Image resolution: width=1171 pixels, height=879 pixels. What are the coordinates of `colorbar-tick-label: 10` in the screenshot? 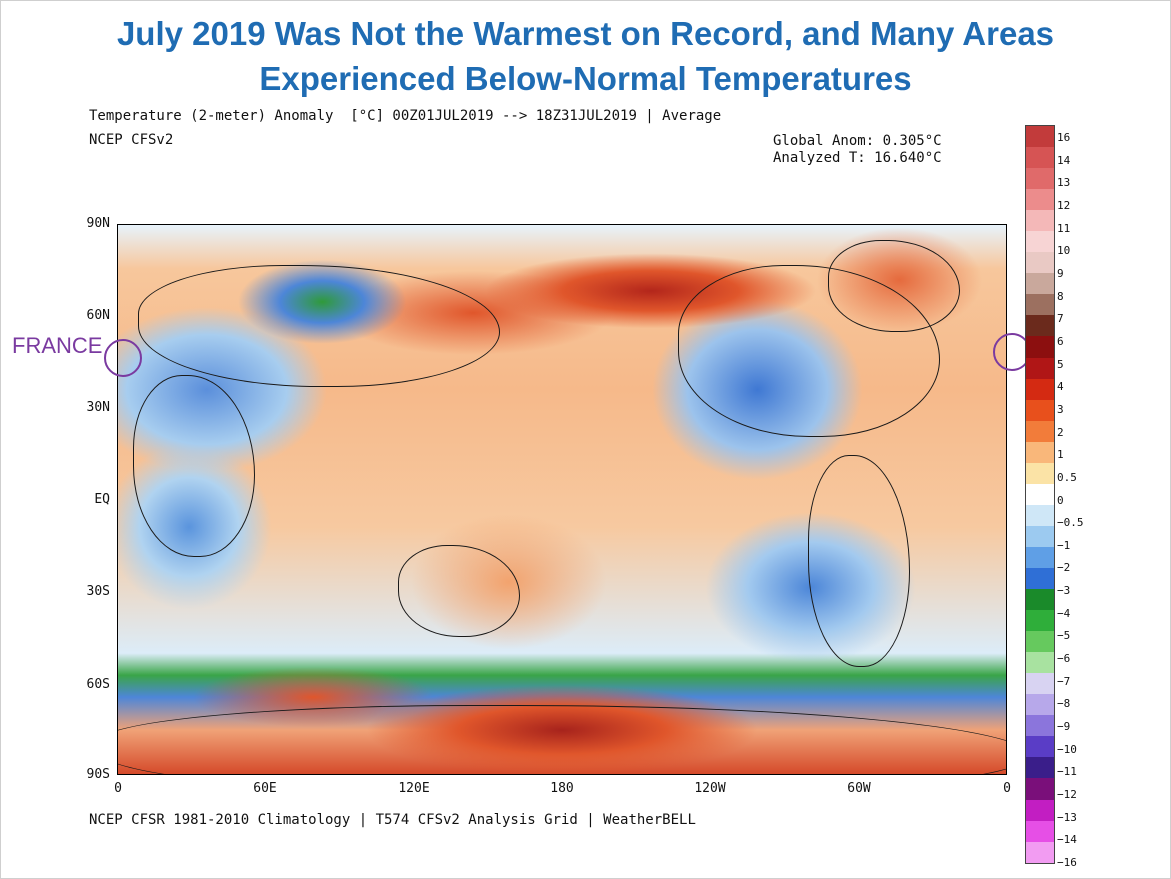 It's located at (1064, 251).